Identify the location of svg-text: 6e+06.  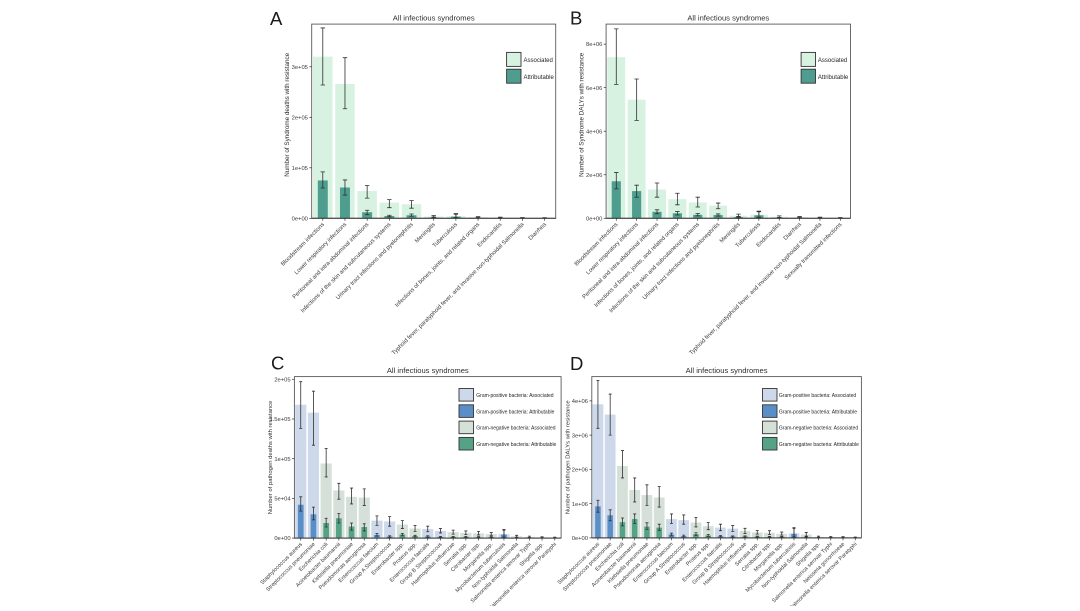
(594, 89).